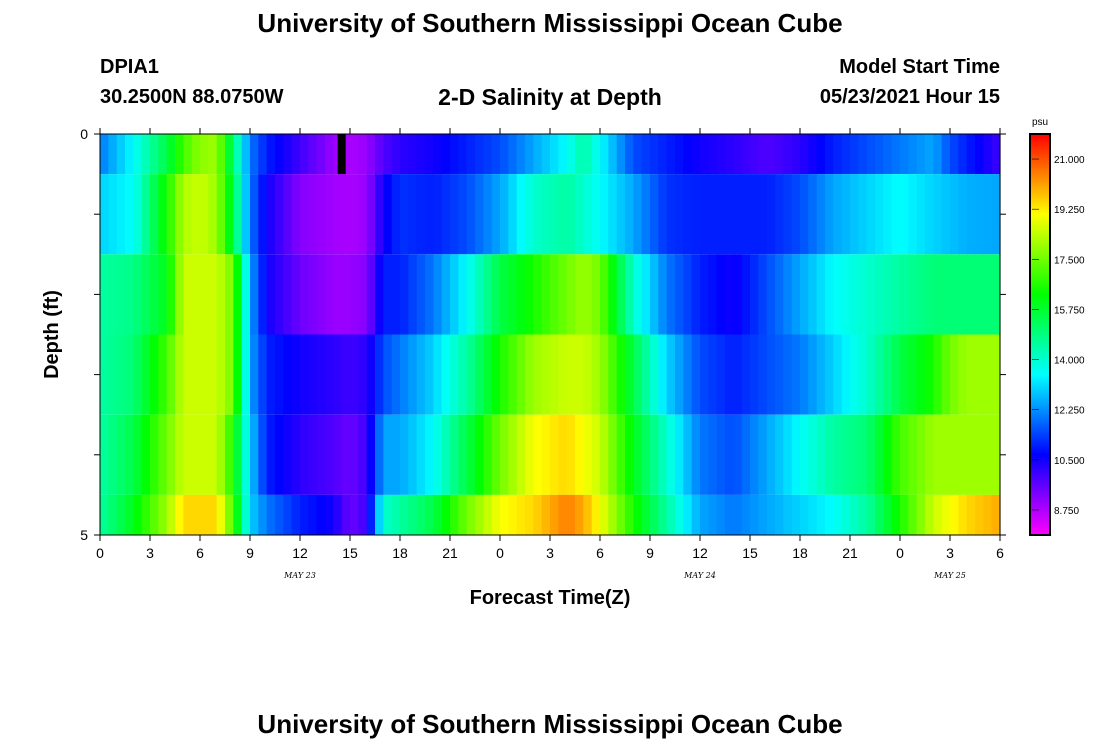 The width and height of the screenshot is (1100, 750). What do you see at coordinates (1069, 160) in the screenshot?
I see `colorbar-label: 21.000` at bounding box center [1069, 160].